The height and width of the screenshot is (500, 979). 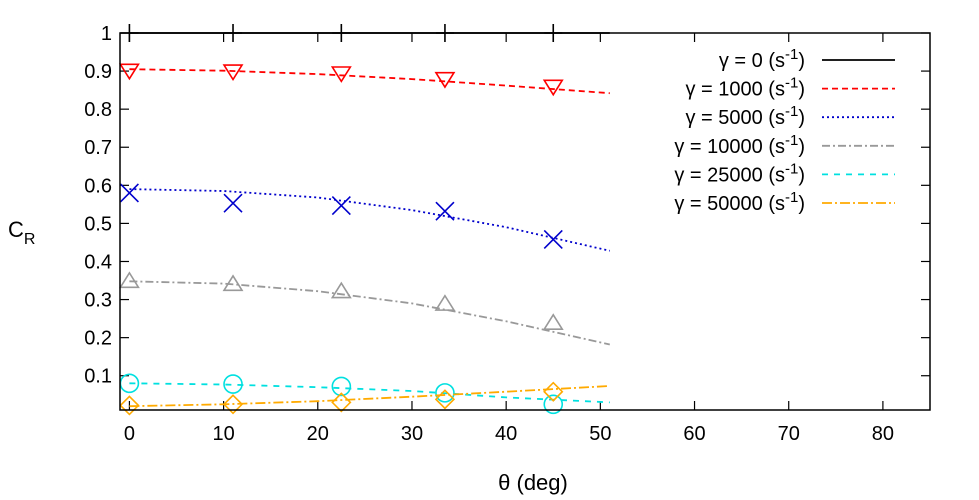 What do you see at coordinates (129, 434) in the screenshot?
I see `x-tick-label: 0` at bounding box center [129, 434].